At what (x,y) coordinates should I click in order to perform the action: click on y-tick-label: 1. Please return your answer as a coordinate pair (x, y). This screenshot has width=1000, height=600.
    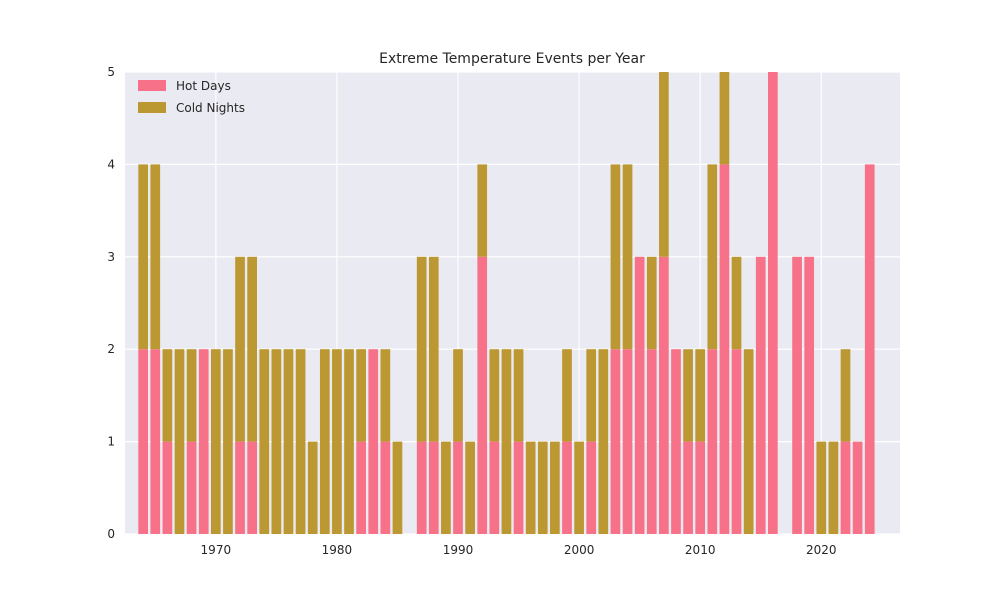
    Looking at the image, I should click on (111, 442).